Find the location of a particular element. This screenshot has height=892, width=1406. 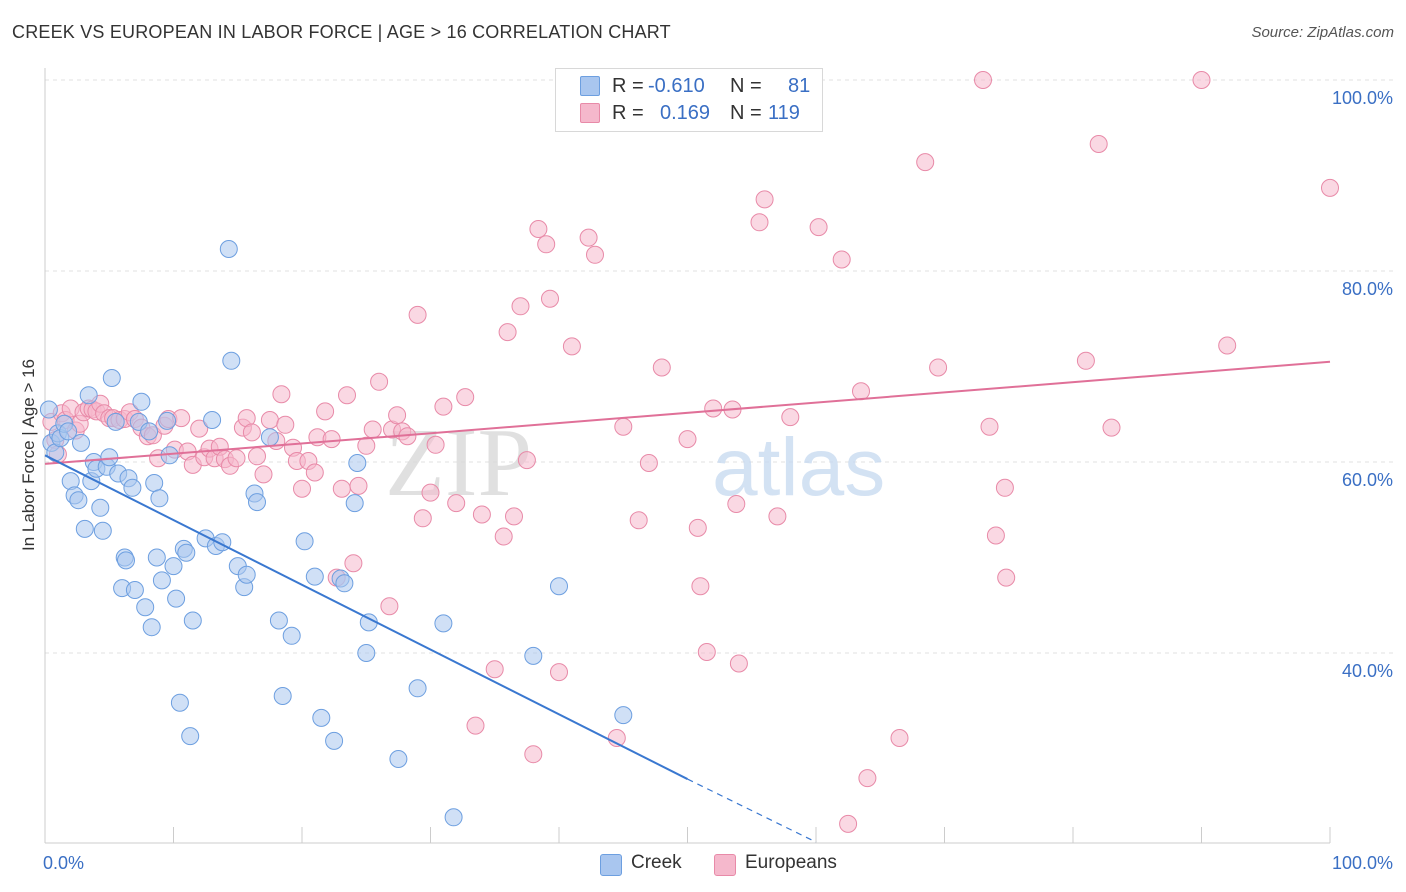

creek-legend-label: Creek is located at coordinates (656, 862).